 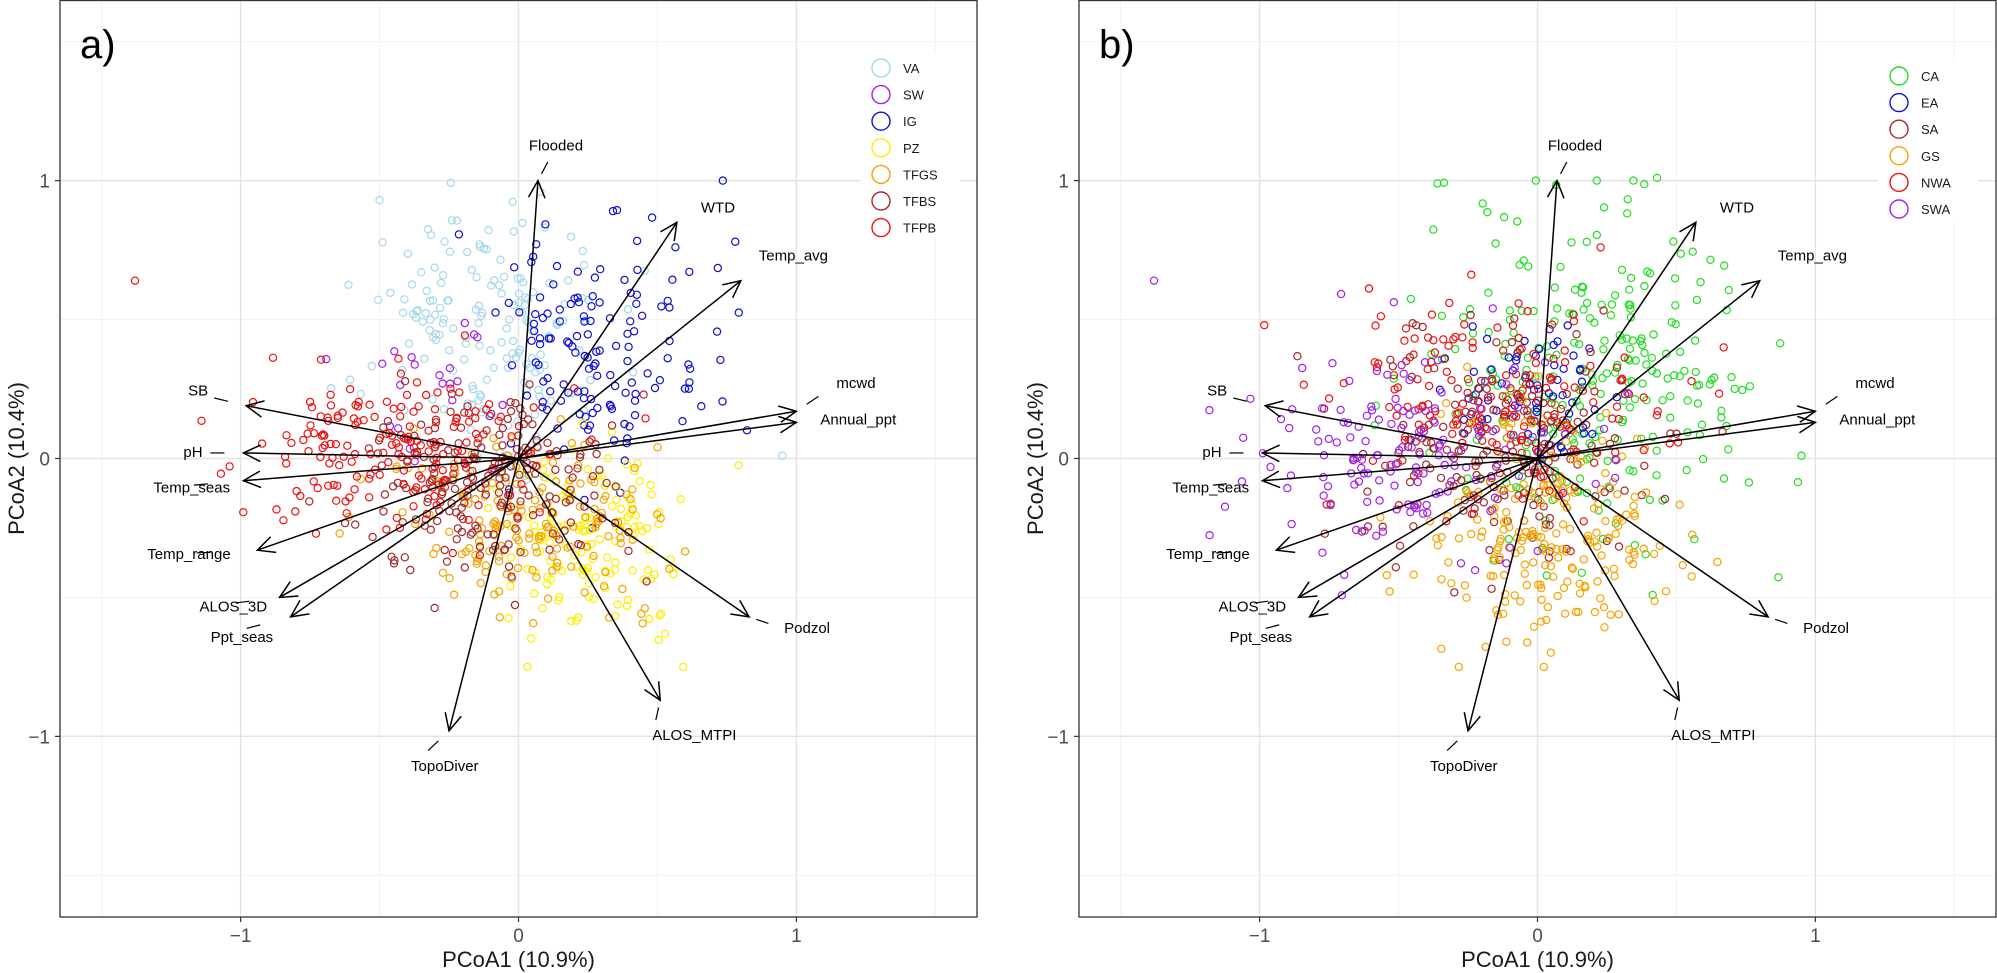 What do you see at coordinates (1653, 537) in the screenshot?
I see `vector-podzol` at bounding box center [1653, 537].